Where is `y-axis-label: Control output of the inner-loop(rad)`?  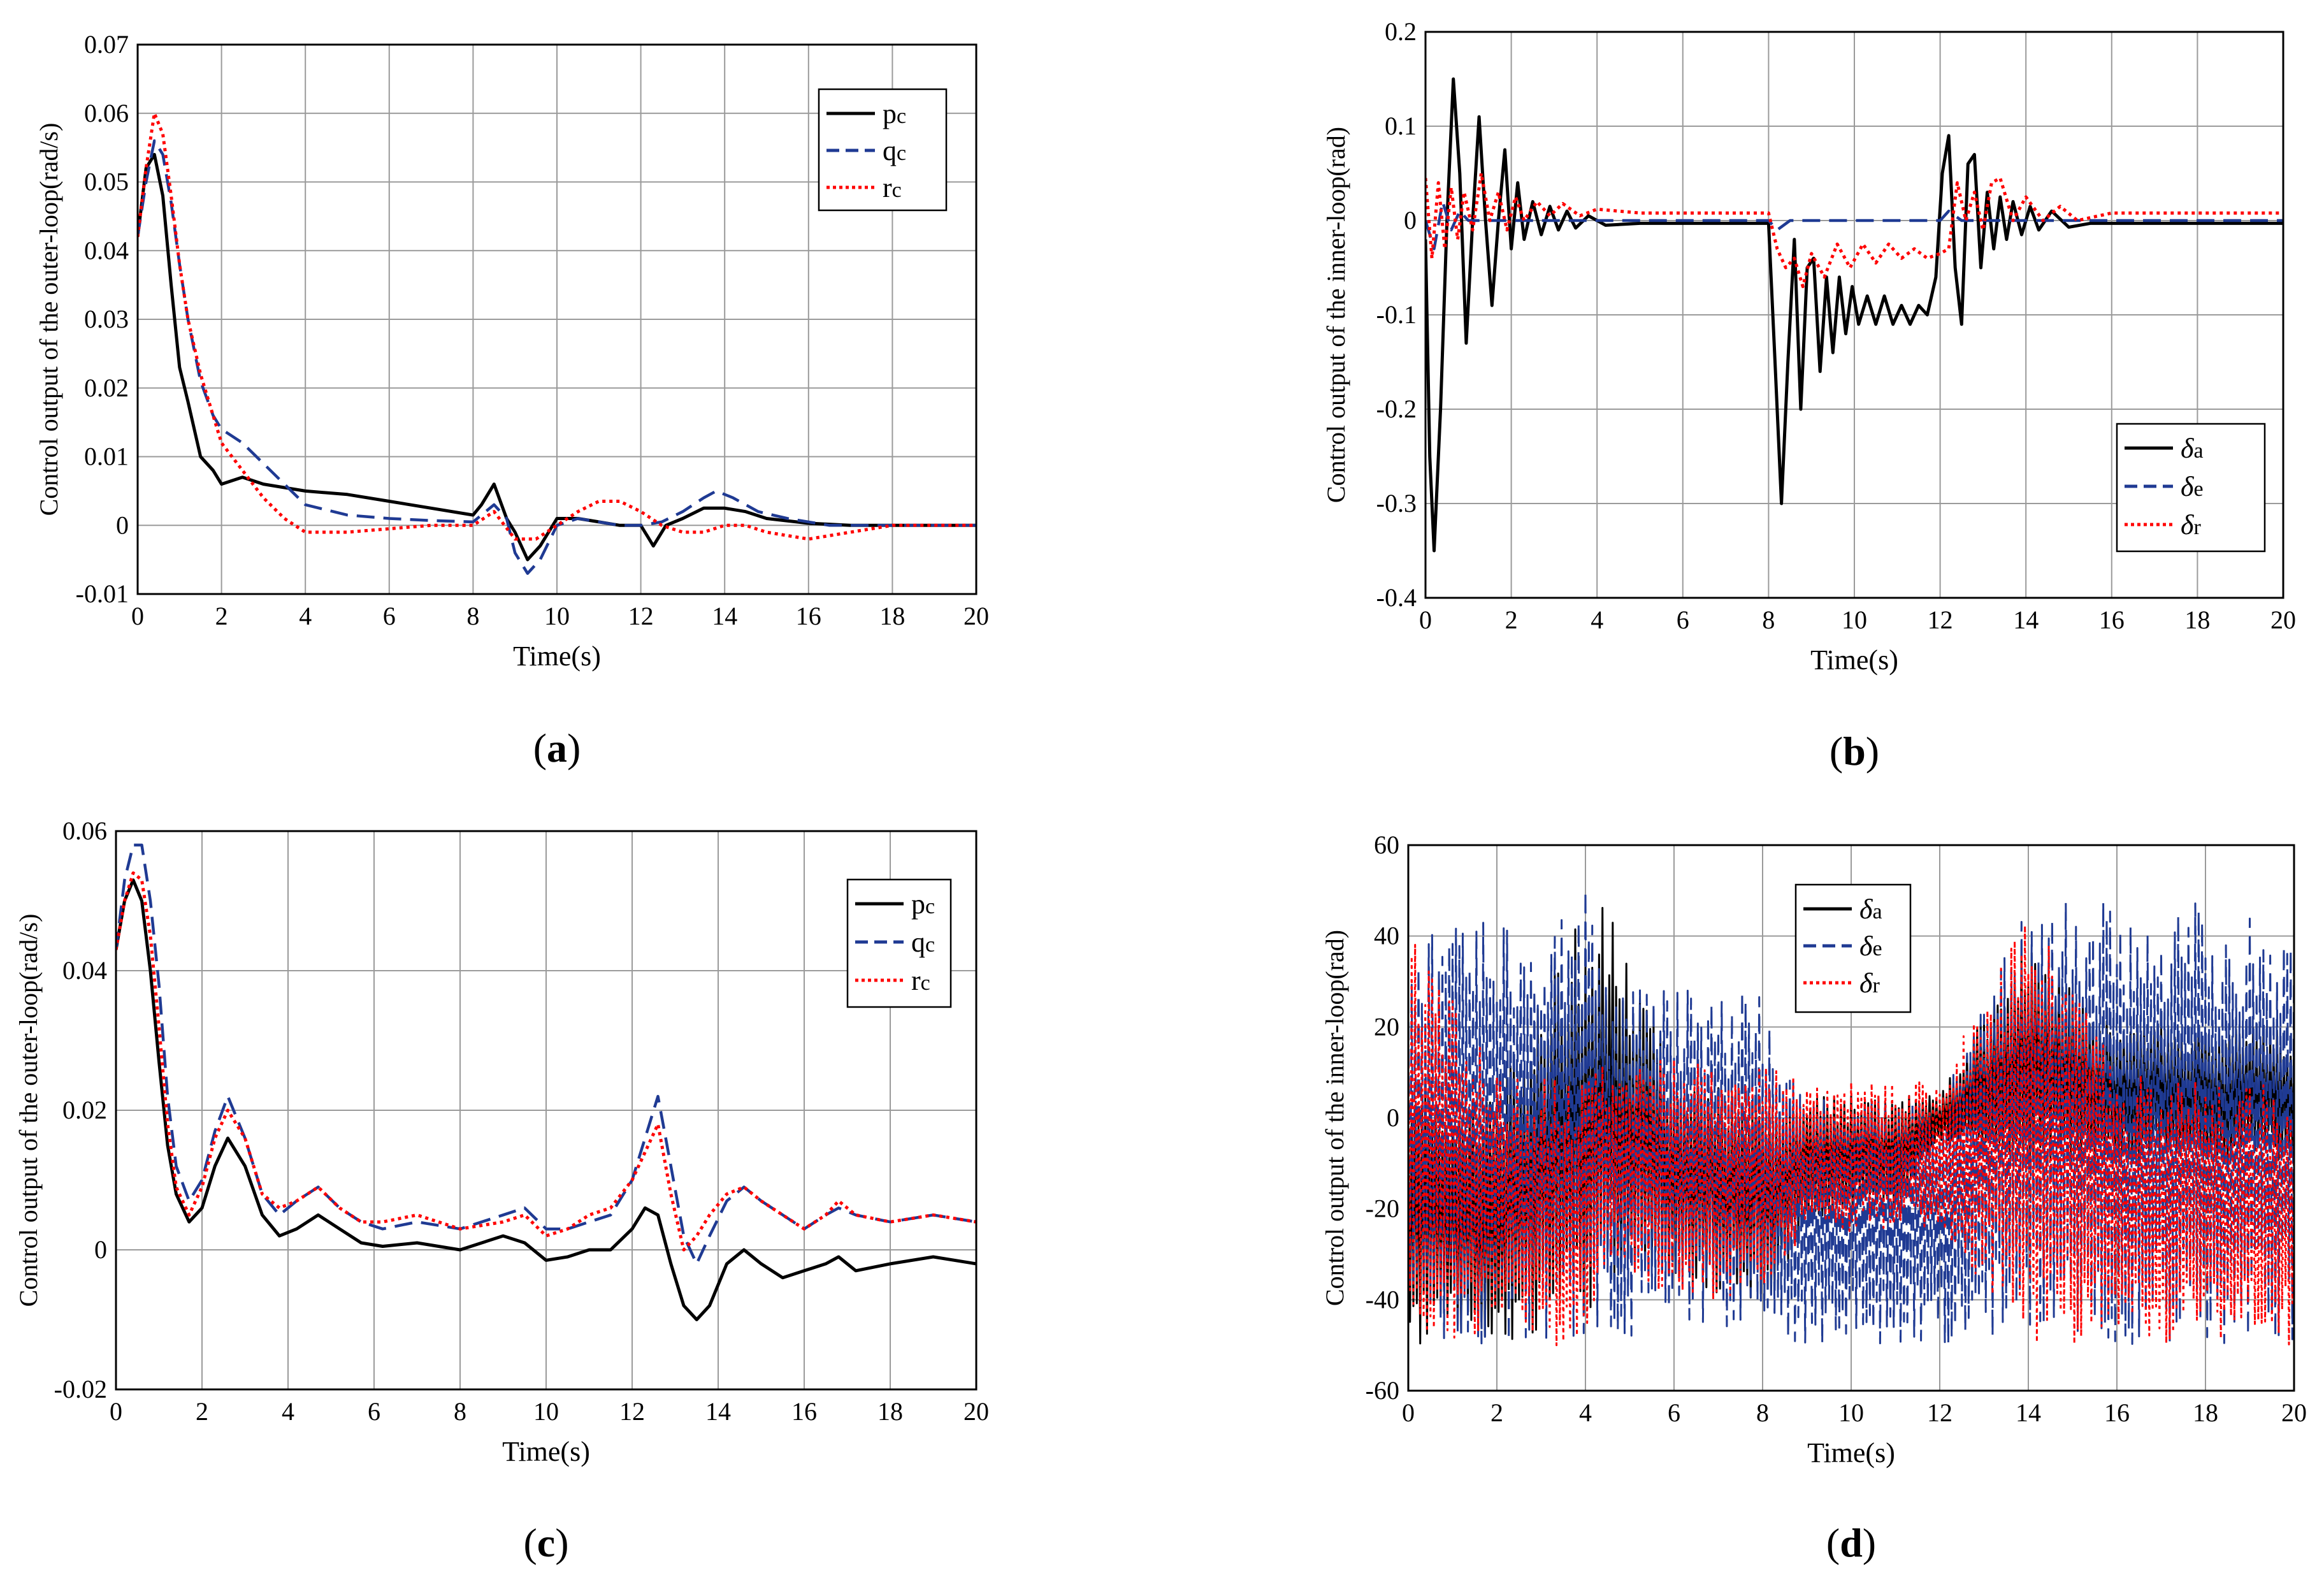
y-axis-label: Control output of the inner-loop(rad) is located at coordinates (1336, 315).